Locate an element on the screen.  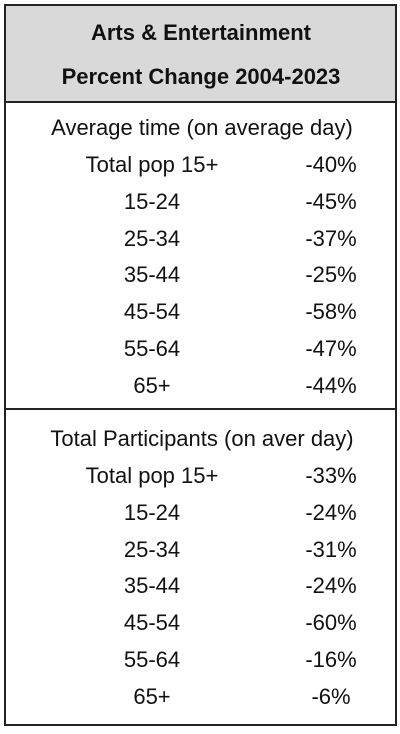
row-value: -60% is located at coordinates (331, 623).